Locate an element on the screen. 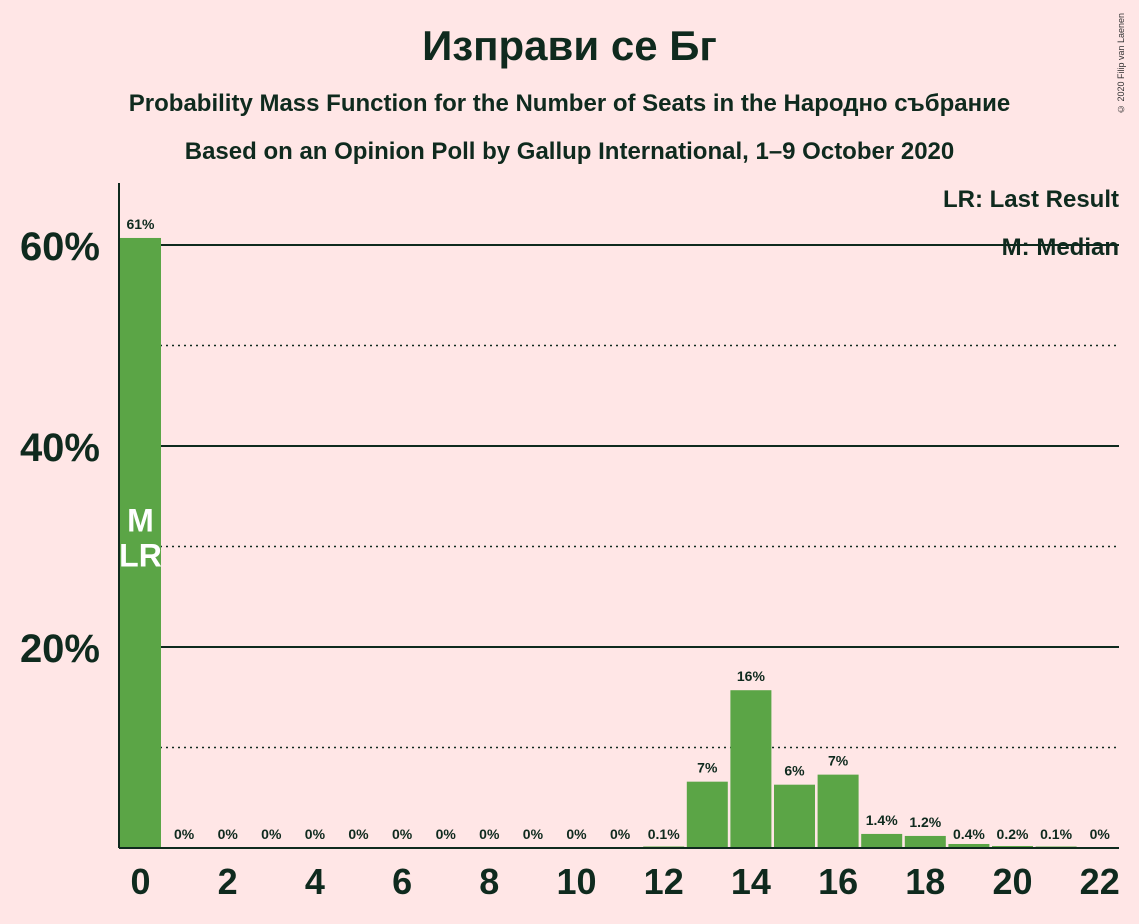 The image size is (1139, 924). x-tick-label: 18 is located at coordinates (925, 881).